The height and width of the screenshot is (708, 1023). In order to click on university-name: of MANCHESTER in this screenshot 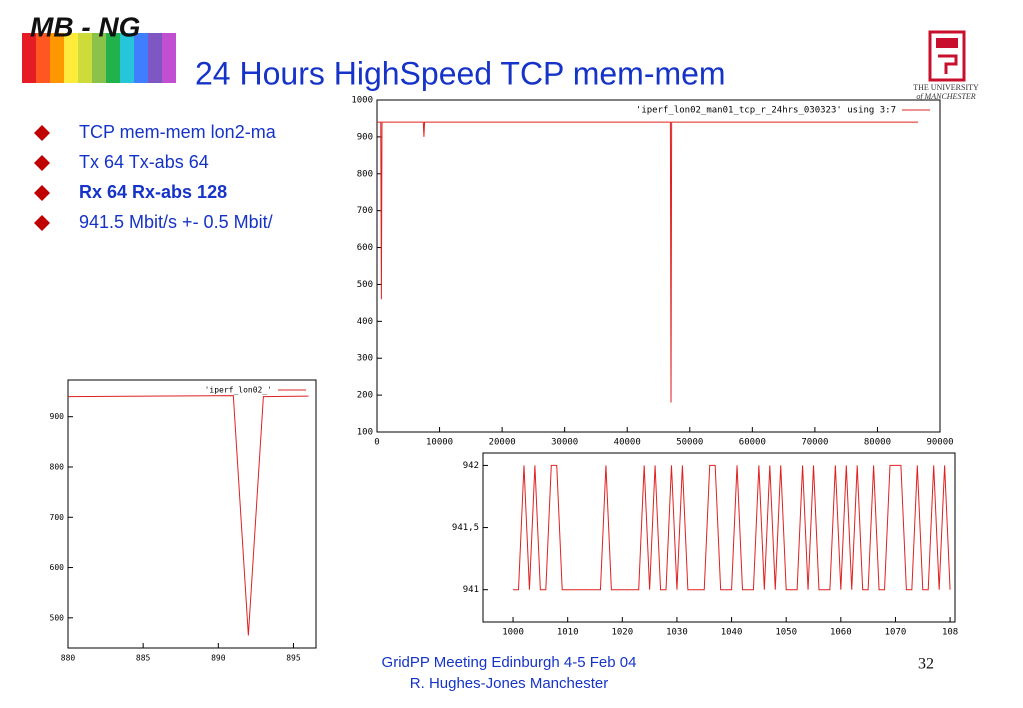, I will do `click(945, 96)`.